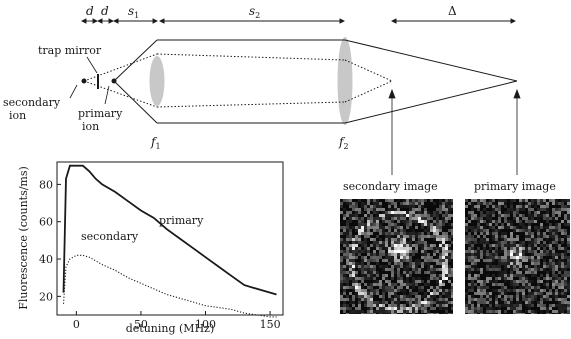 Image resolution: width=571 pixels, height=339 pixels. I want to click on primary-ion, so click(114, 81).